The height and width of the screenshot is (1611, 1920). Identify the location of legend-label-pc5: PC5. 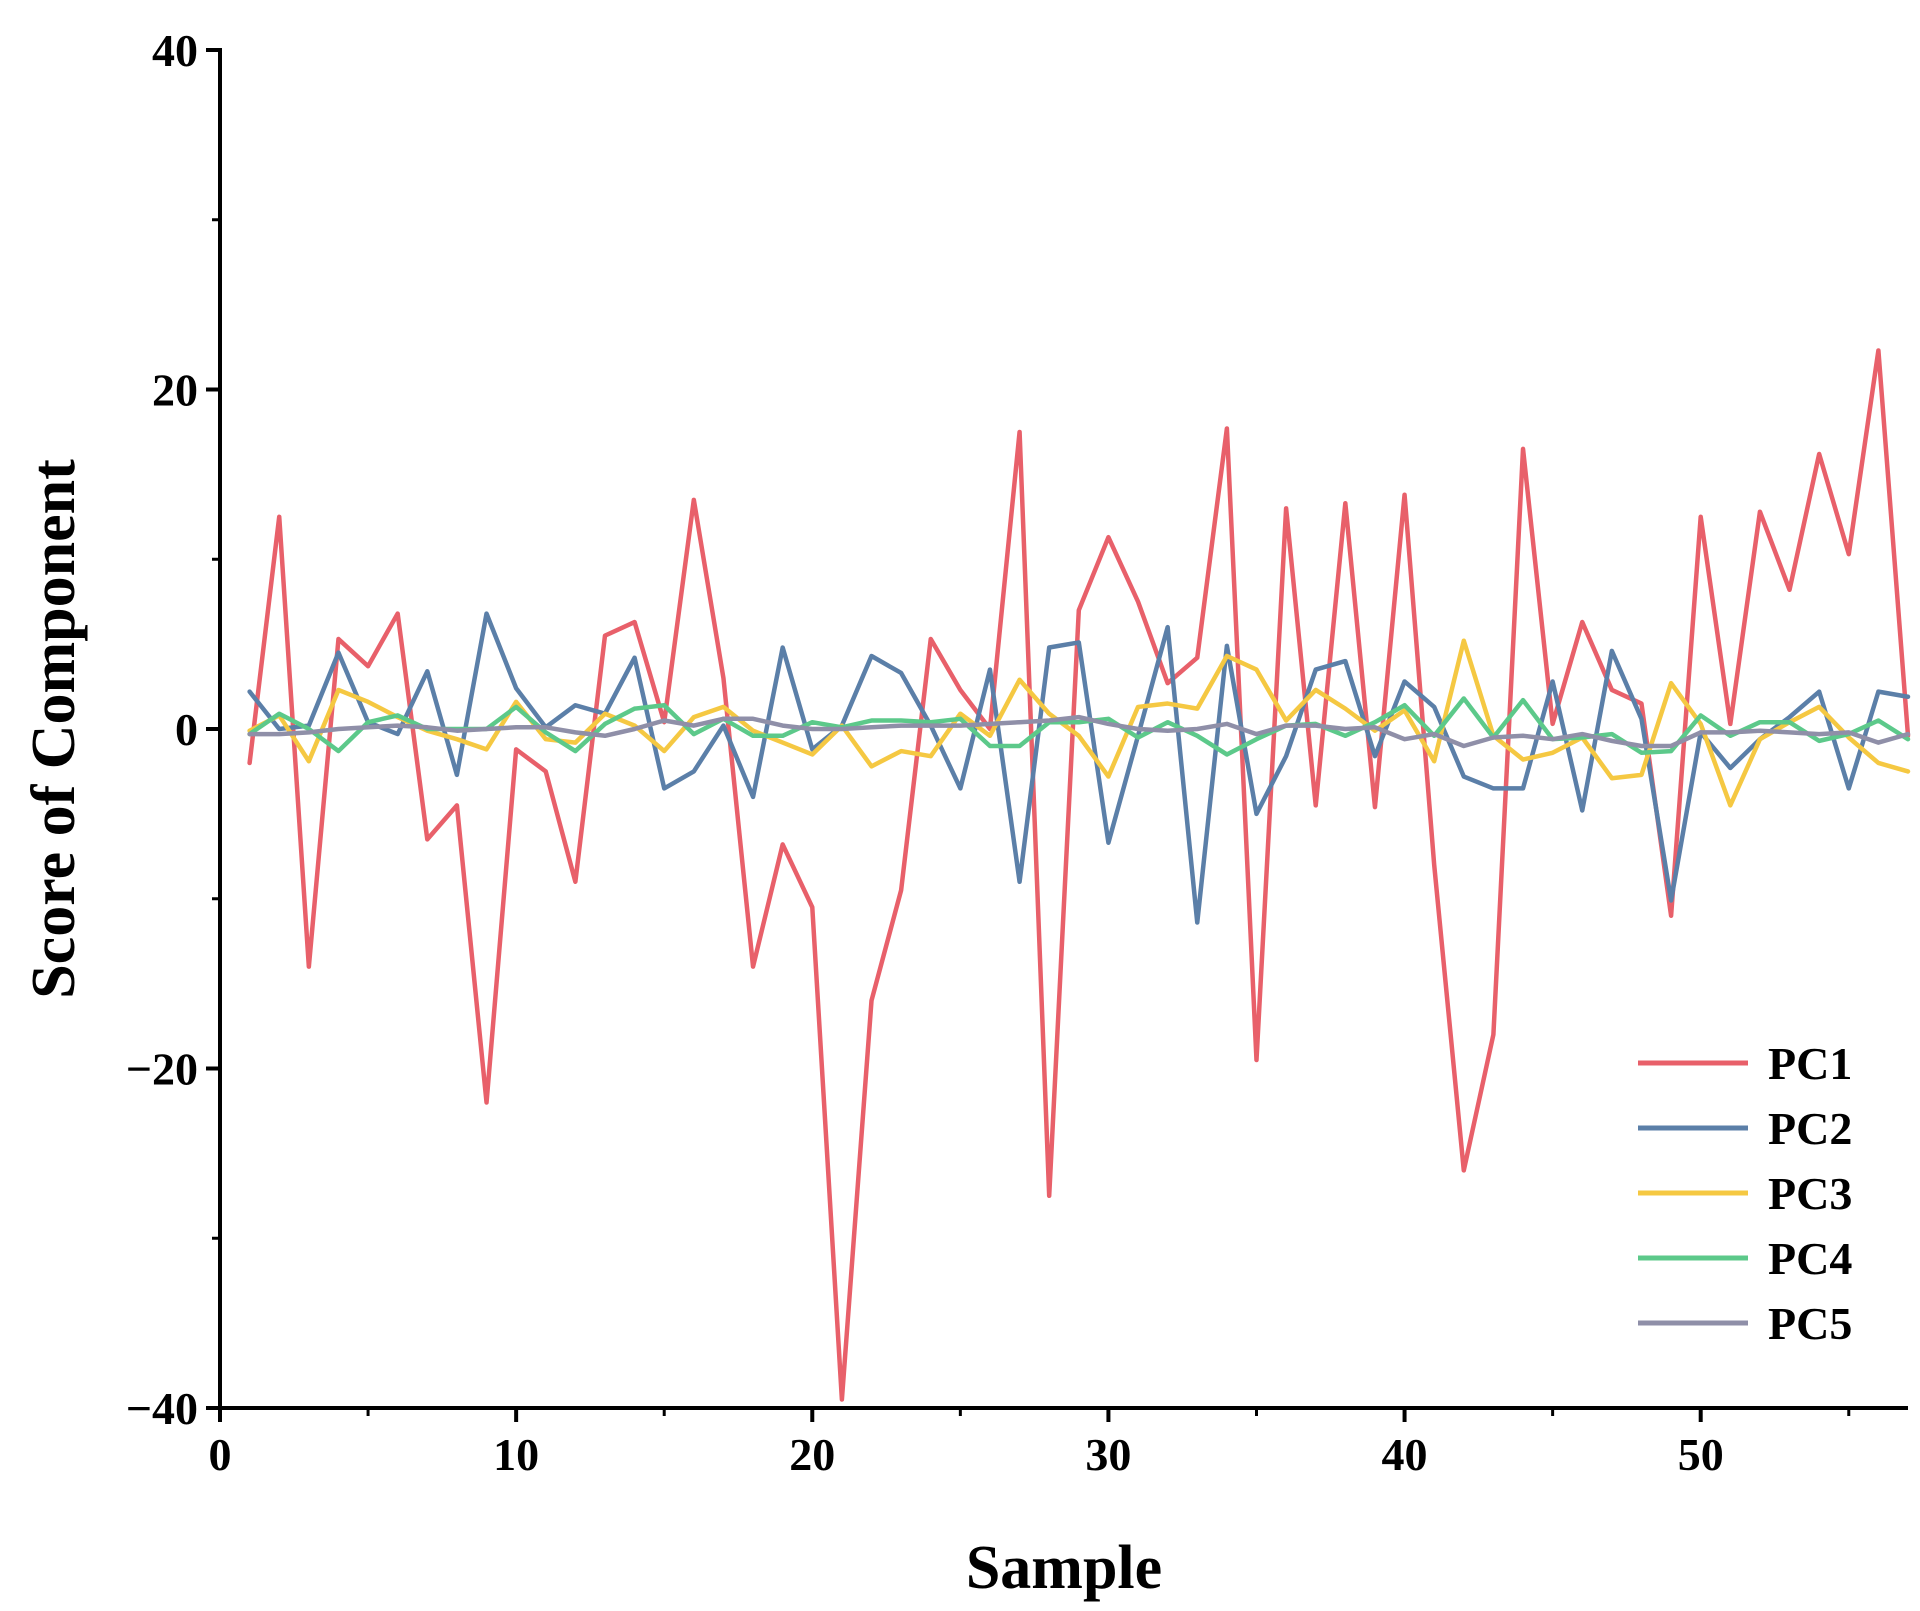
(1810, 1323).